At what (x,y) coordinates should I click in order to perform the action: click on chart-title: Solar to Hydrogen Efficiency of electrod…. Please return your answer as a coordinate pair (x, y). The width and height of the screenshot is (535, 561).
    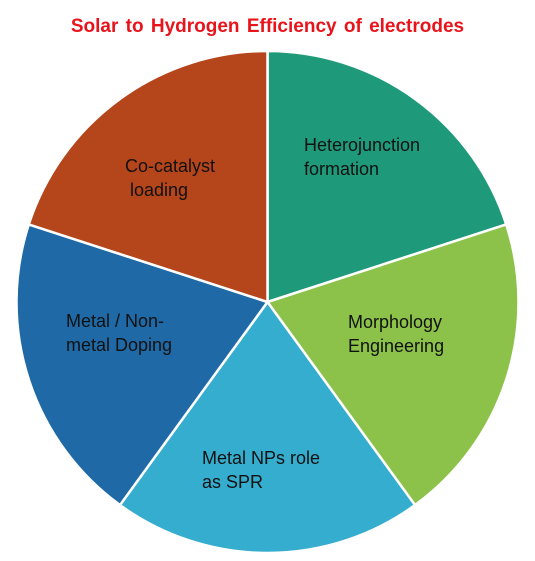
    Looking at the image, I should click on (267, 26).